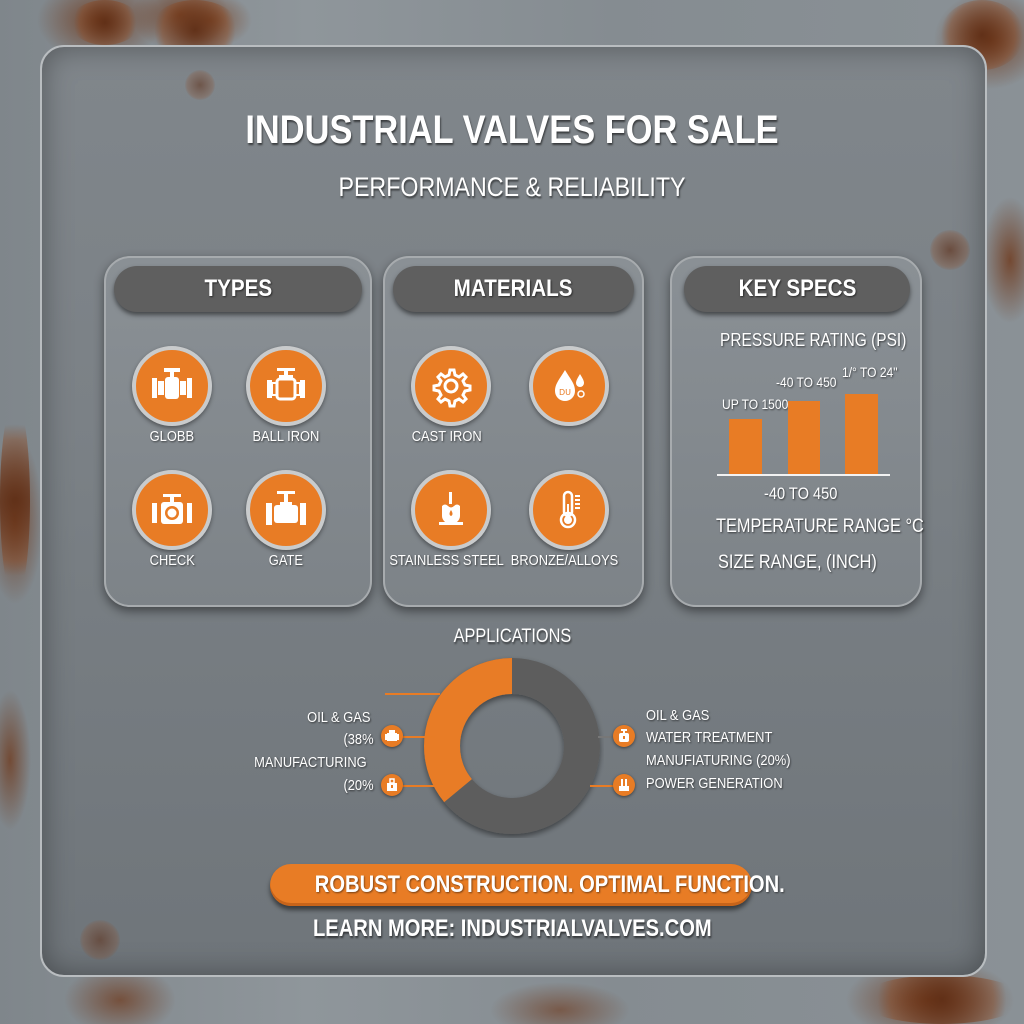 Image resolution: width=1024 pixels, height=1024 pixels. What do you see at coordinates (512, 746) in the screenshot?
I see `applications-donut-chart` at bounding box center [512, 746].